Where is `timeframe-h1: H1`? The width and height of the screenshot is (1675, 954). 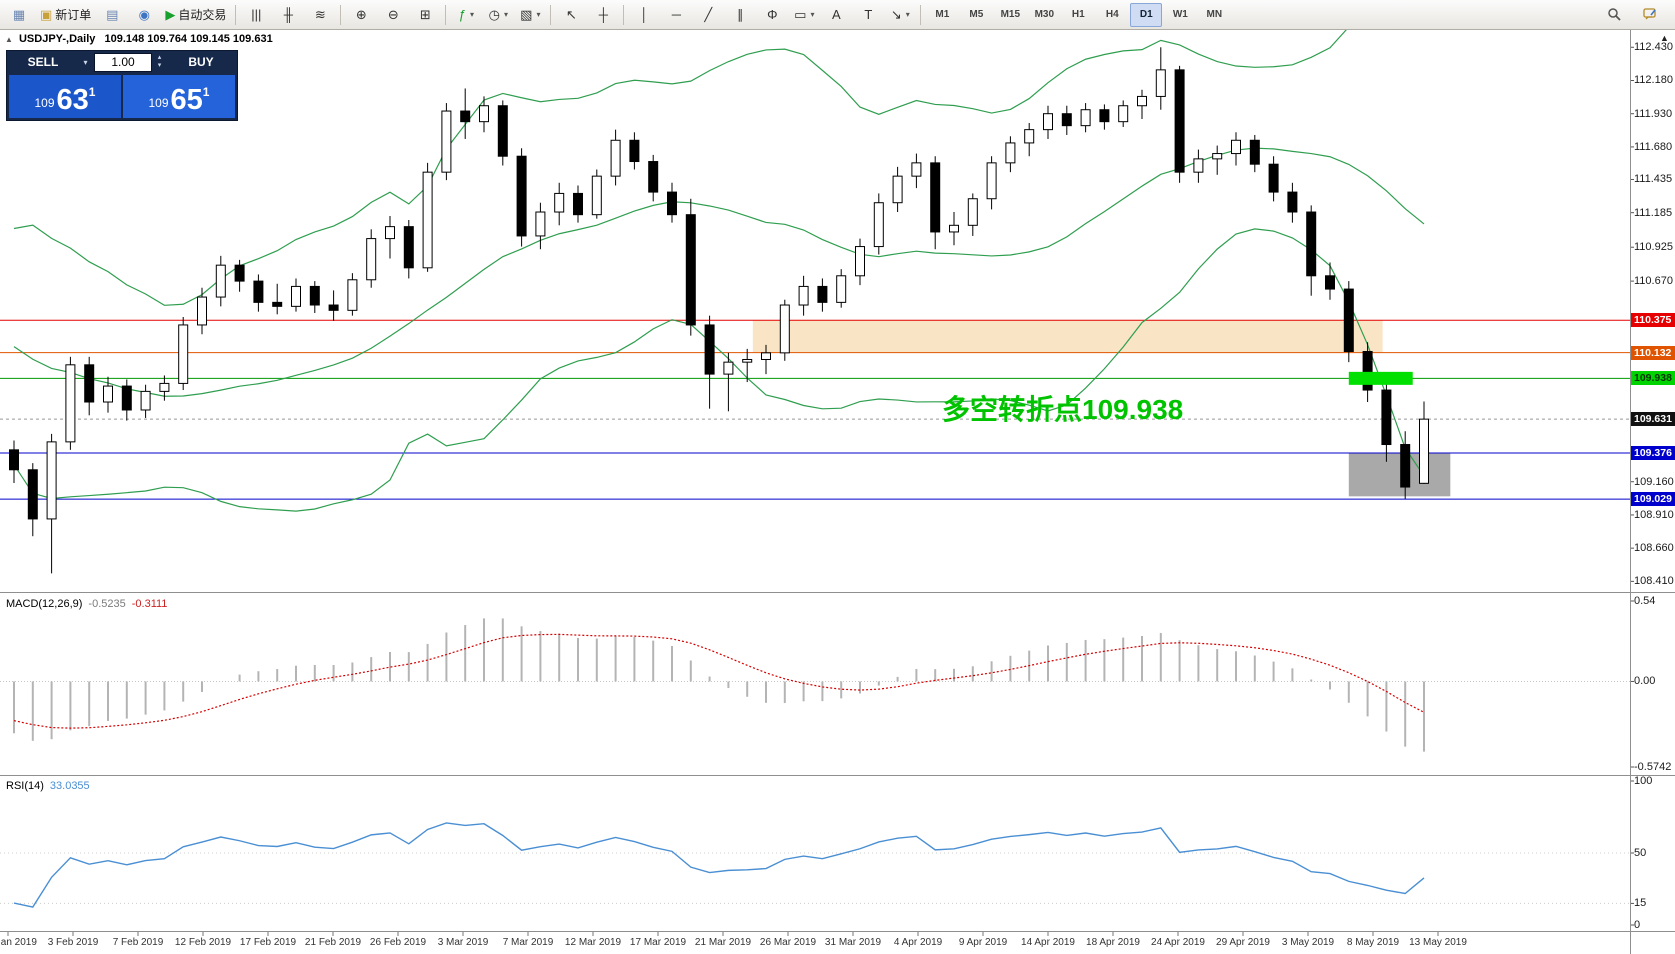 timeframe-h1: H1 is located at coordinates (1078, 14).